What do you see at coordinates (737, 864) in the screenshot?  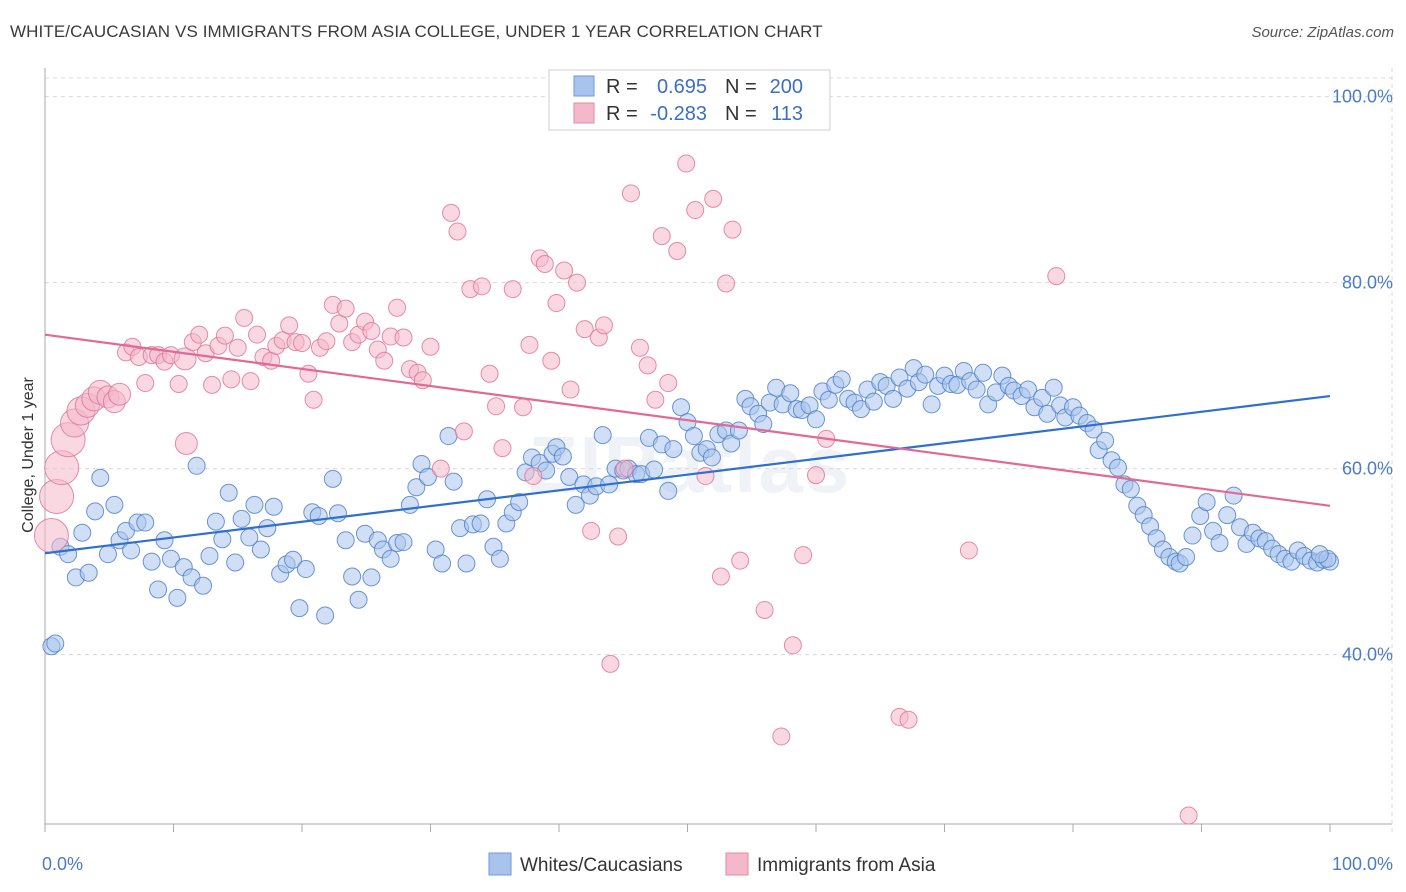 I see `legend-asia-swatch` at bounding box center [737, 864].